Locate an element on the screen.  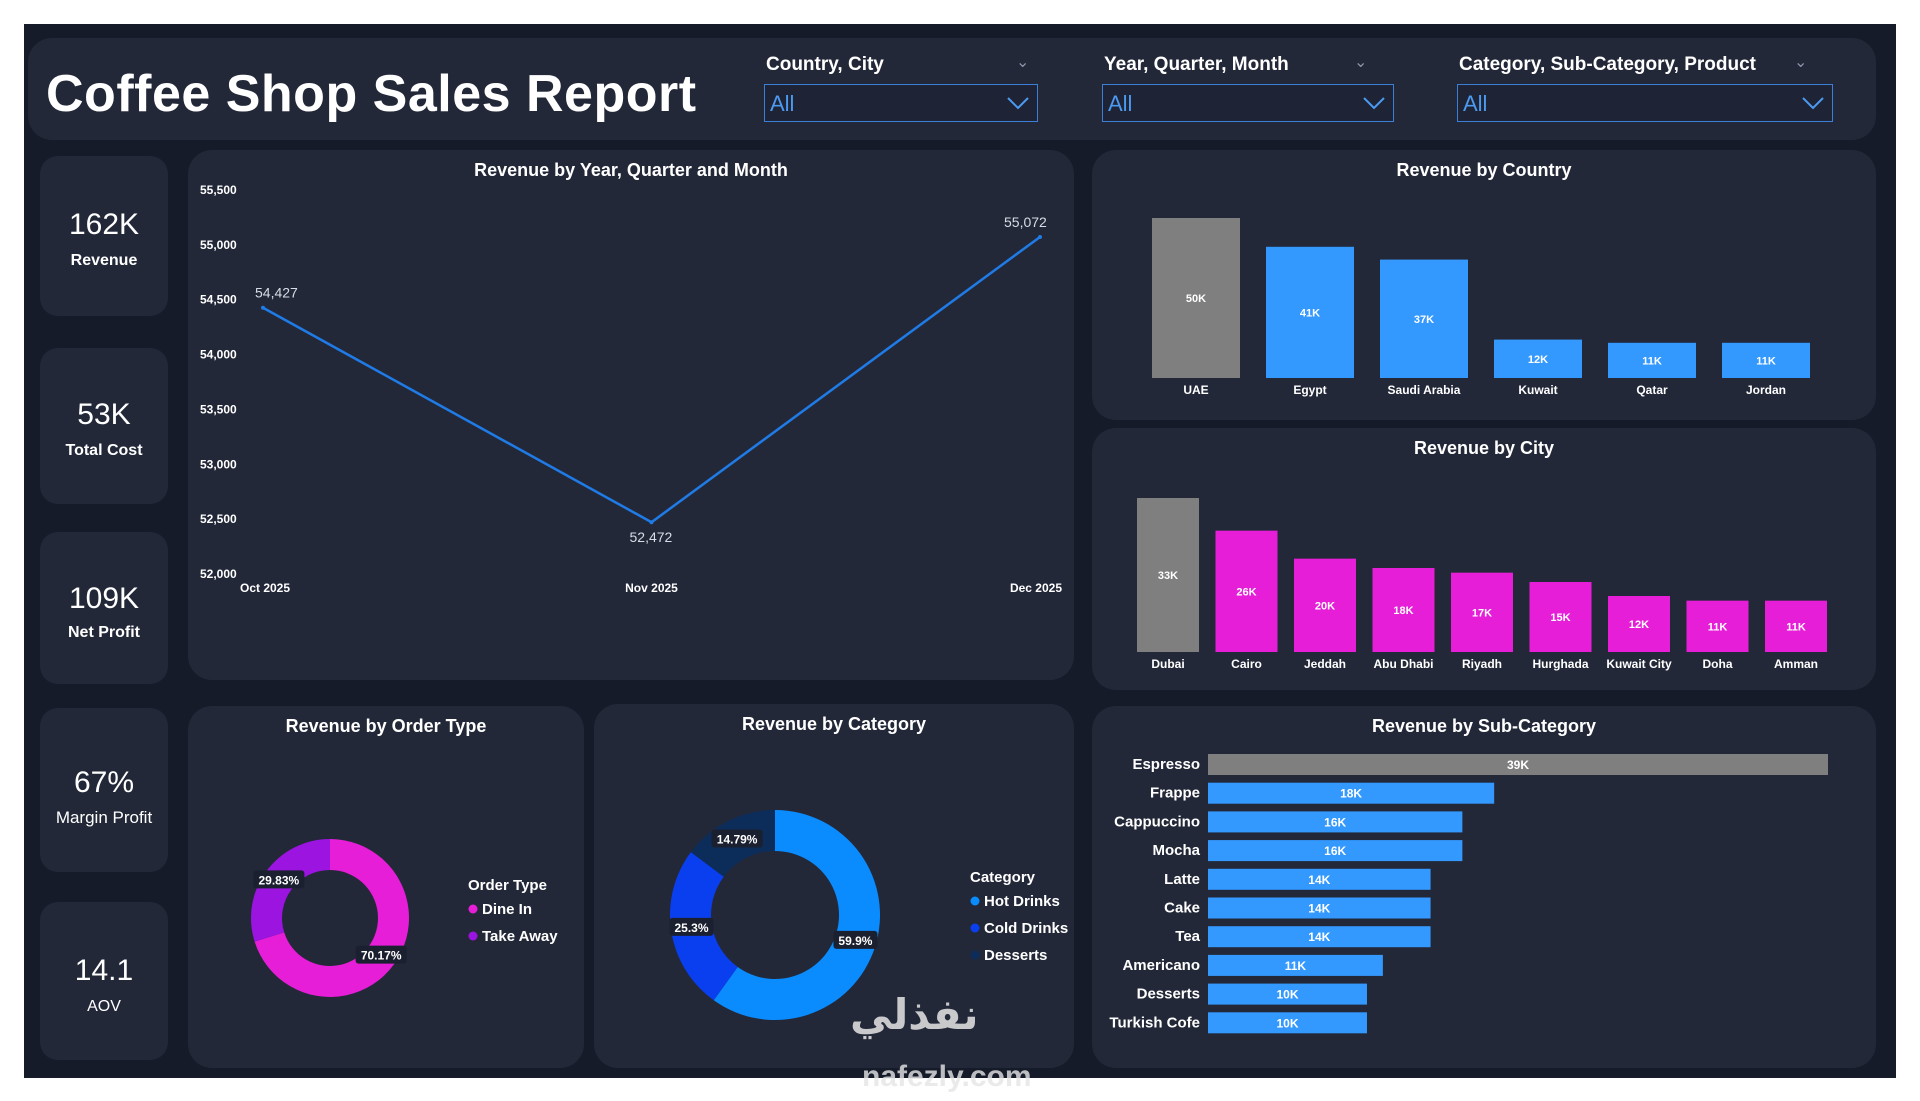
bar-desserts is located at coordinates (1287, 994).